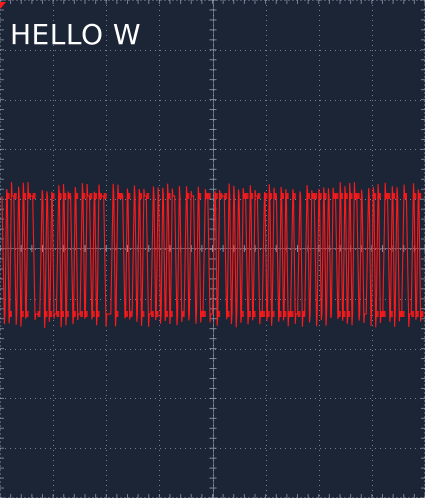  Describe the element at coordinates (3, 5) in the screenshot. I see `trigger-marker-icon` at that location.